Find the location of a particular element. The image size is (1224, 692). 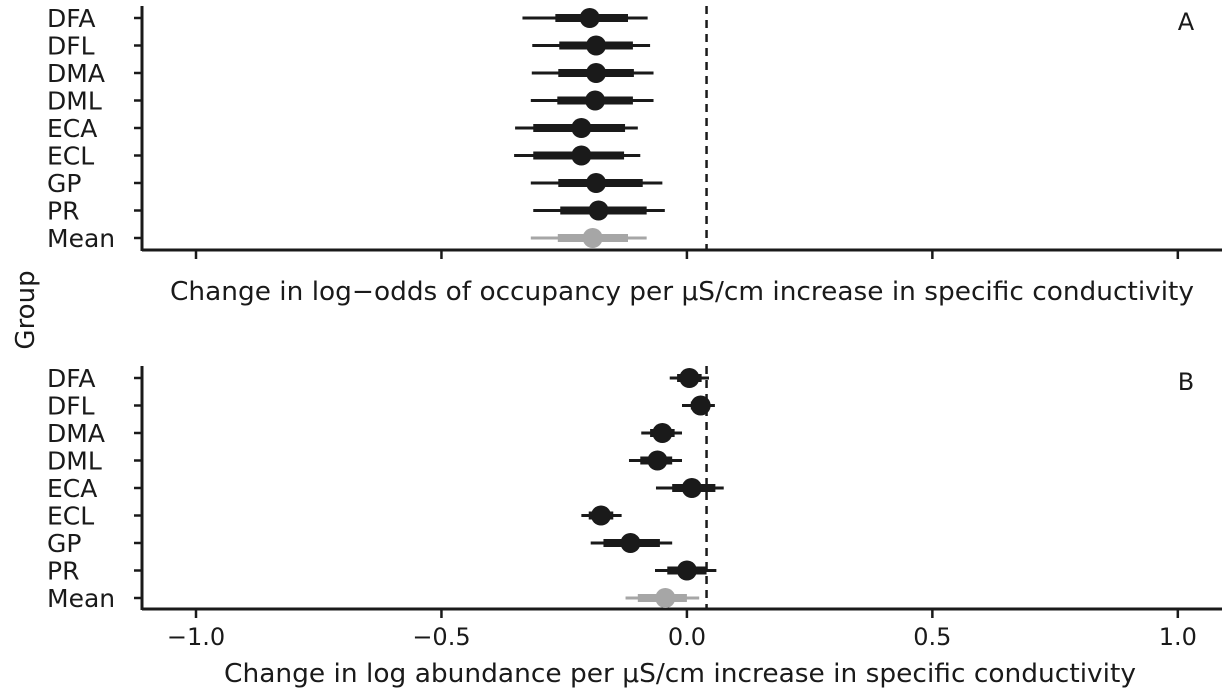

category-label-b-1: DFL is located at coordinates (71, 406).